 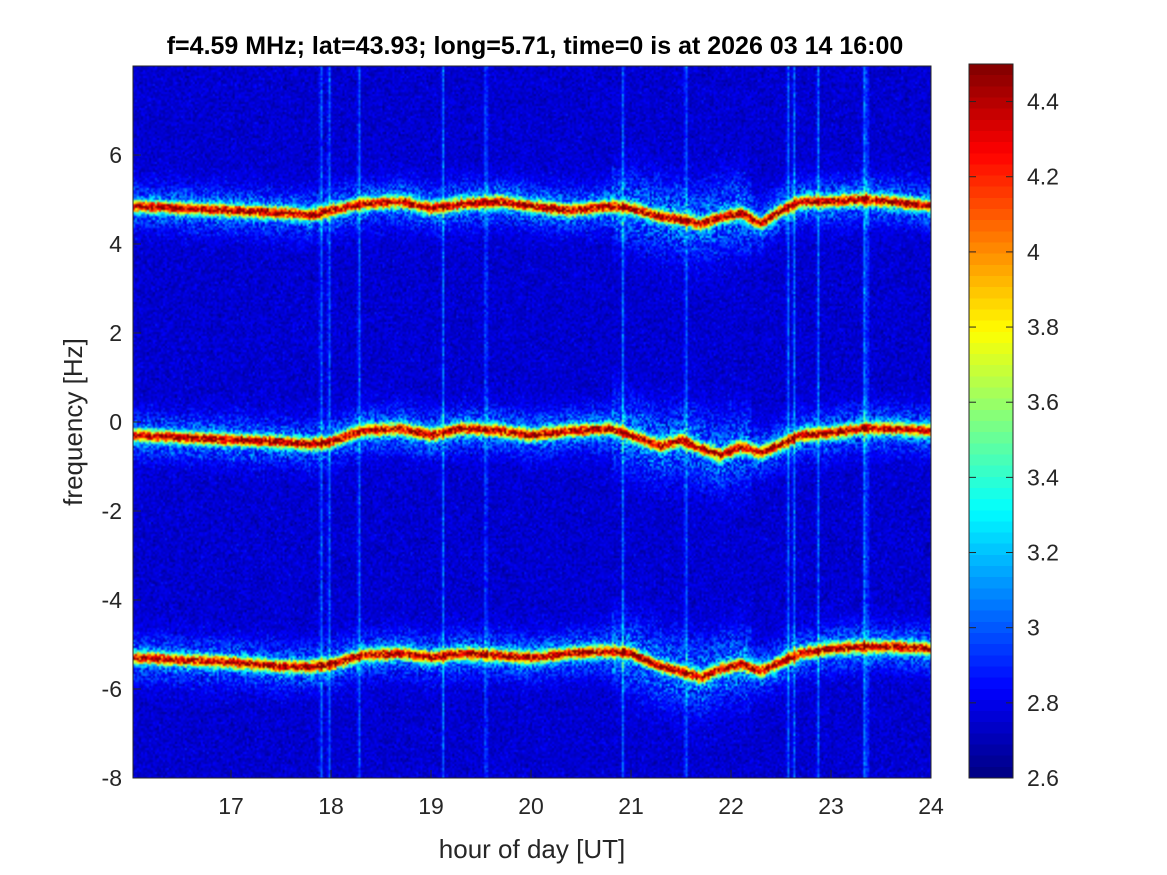 What do you see at coordinates (431, 806) in the screenshot?
I see `x-tick-label: 19` at bounding box center [431, 806].